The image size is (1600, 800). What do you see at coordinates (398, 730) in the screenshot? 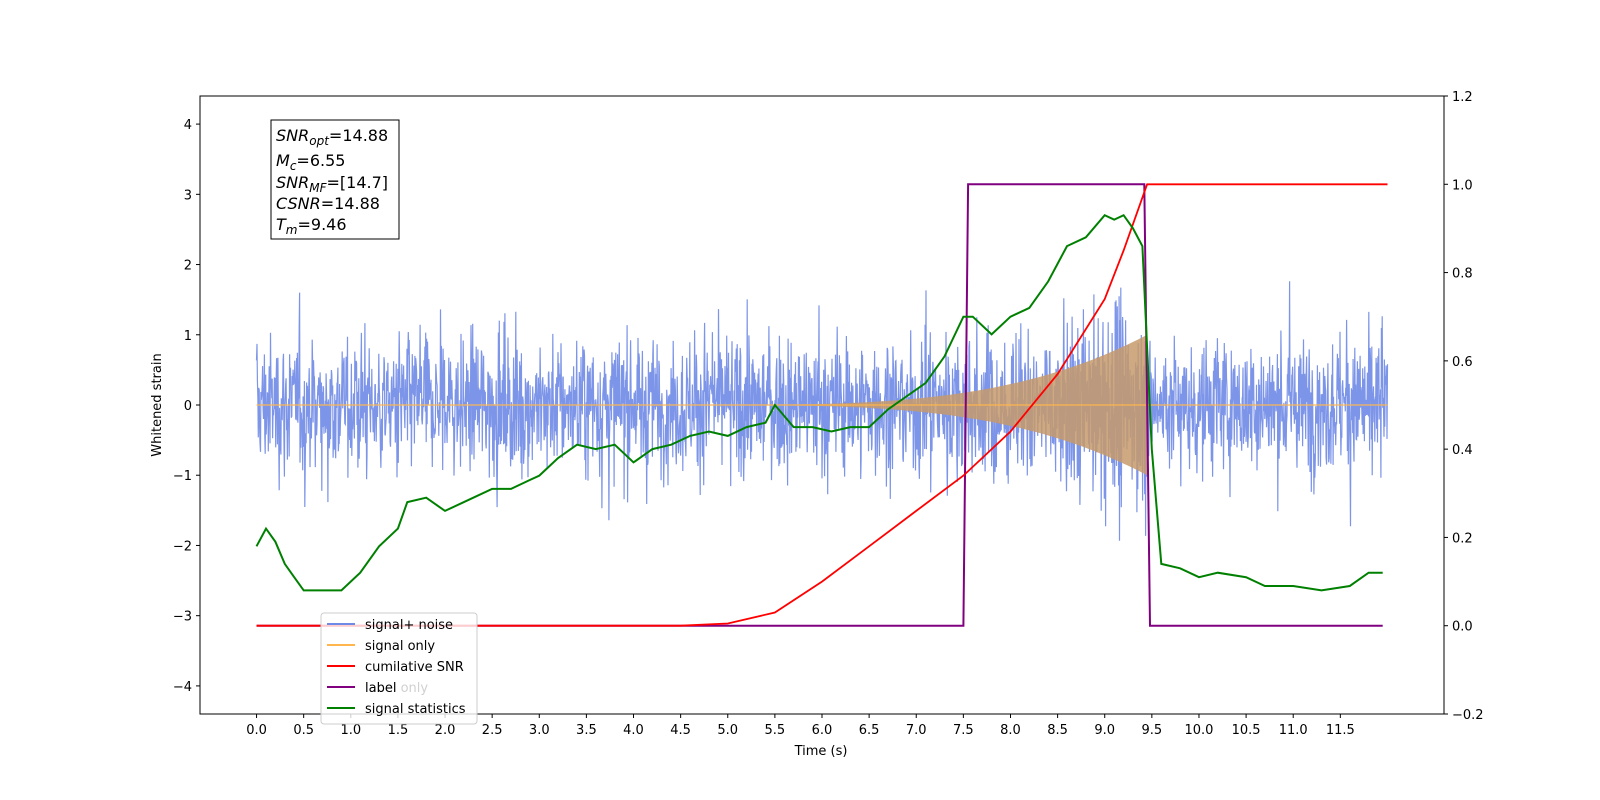
I see `x-tick-label: 1.5` at bounding box center [398, 730].